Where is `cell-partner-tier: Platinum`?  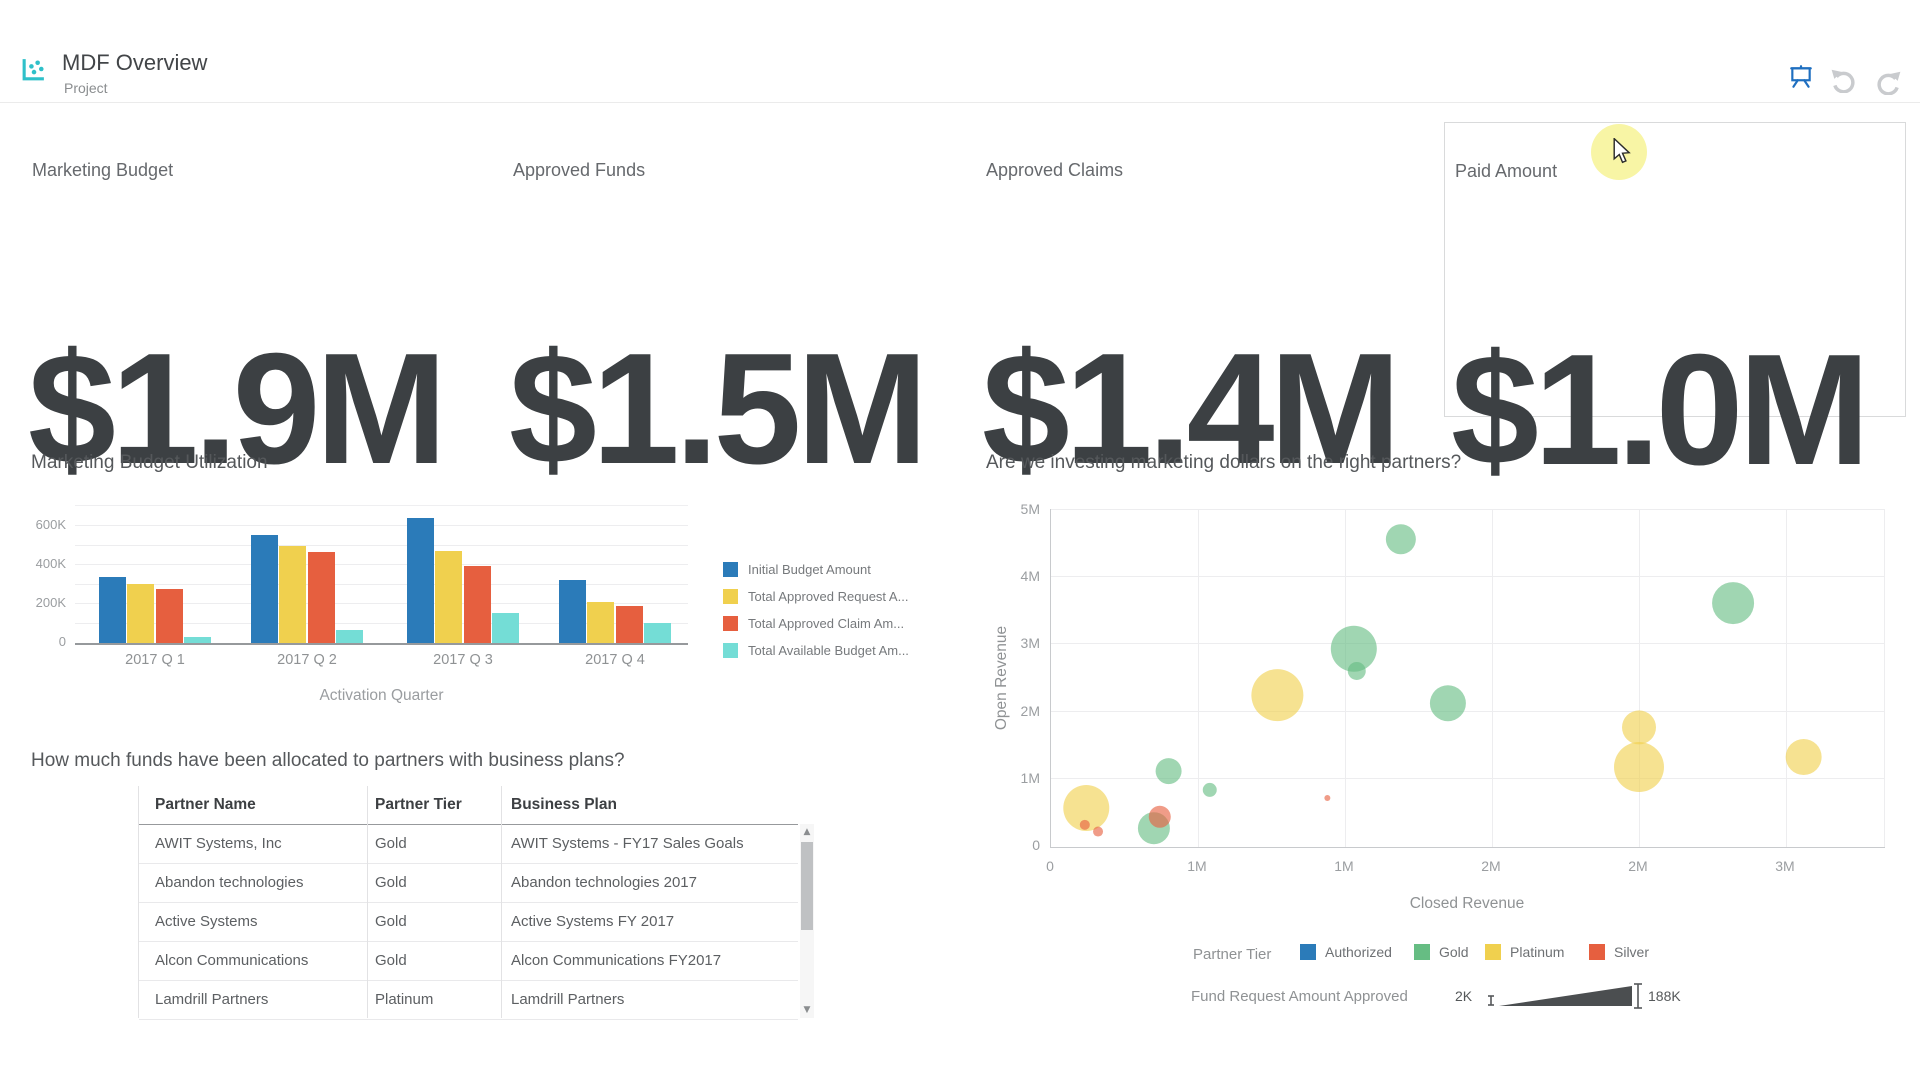 cell-partner-tier: Platinum is located at coordinates (404, 999).